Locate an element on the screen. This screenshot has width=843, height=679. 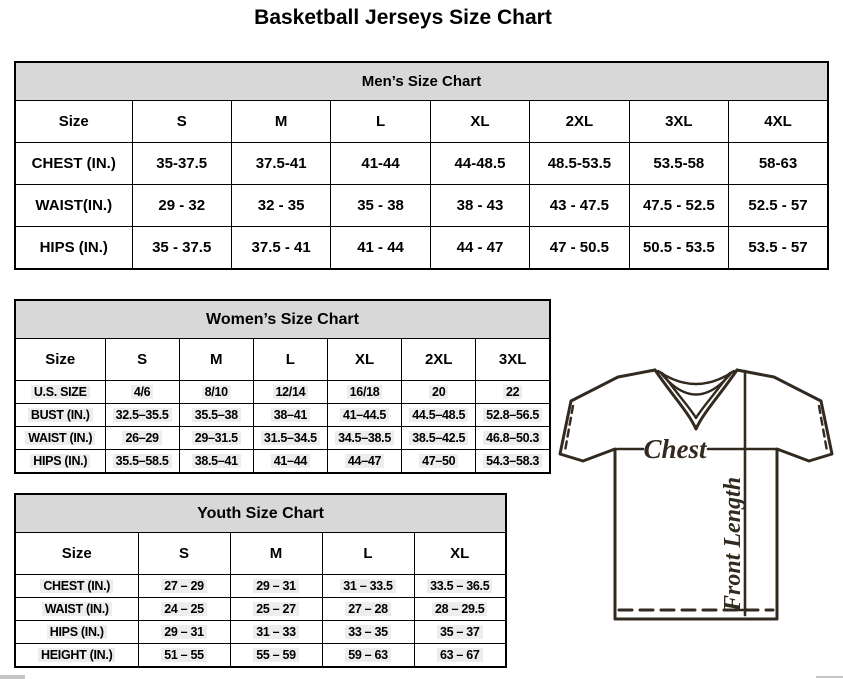
table-cell: 52.5 - 57 is located at coordinates (778, 205).